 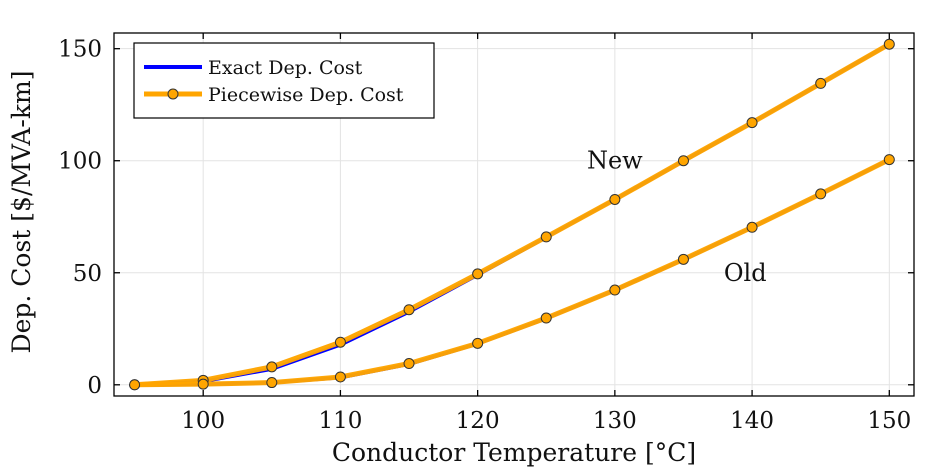 What do you see at coordinates (203, 421) in the screenshot?
I see `x-tick-label: 100` at bounding box center [203, 421].